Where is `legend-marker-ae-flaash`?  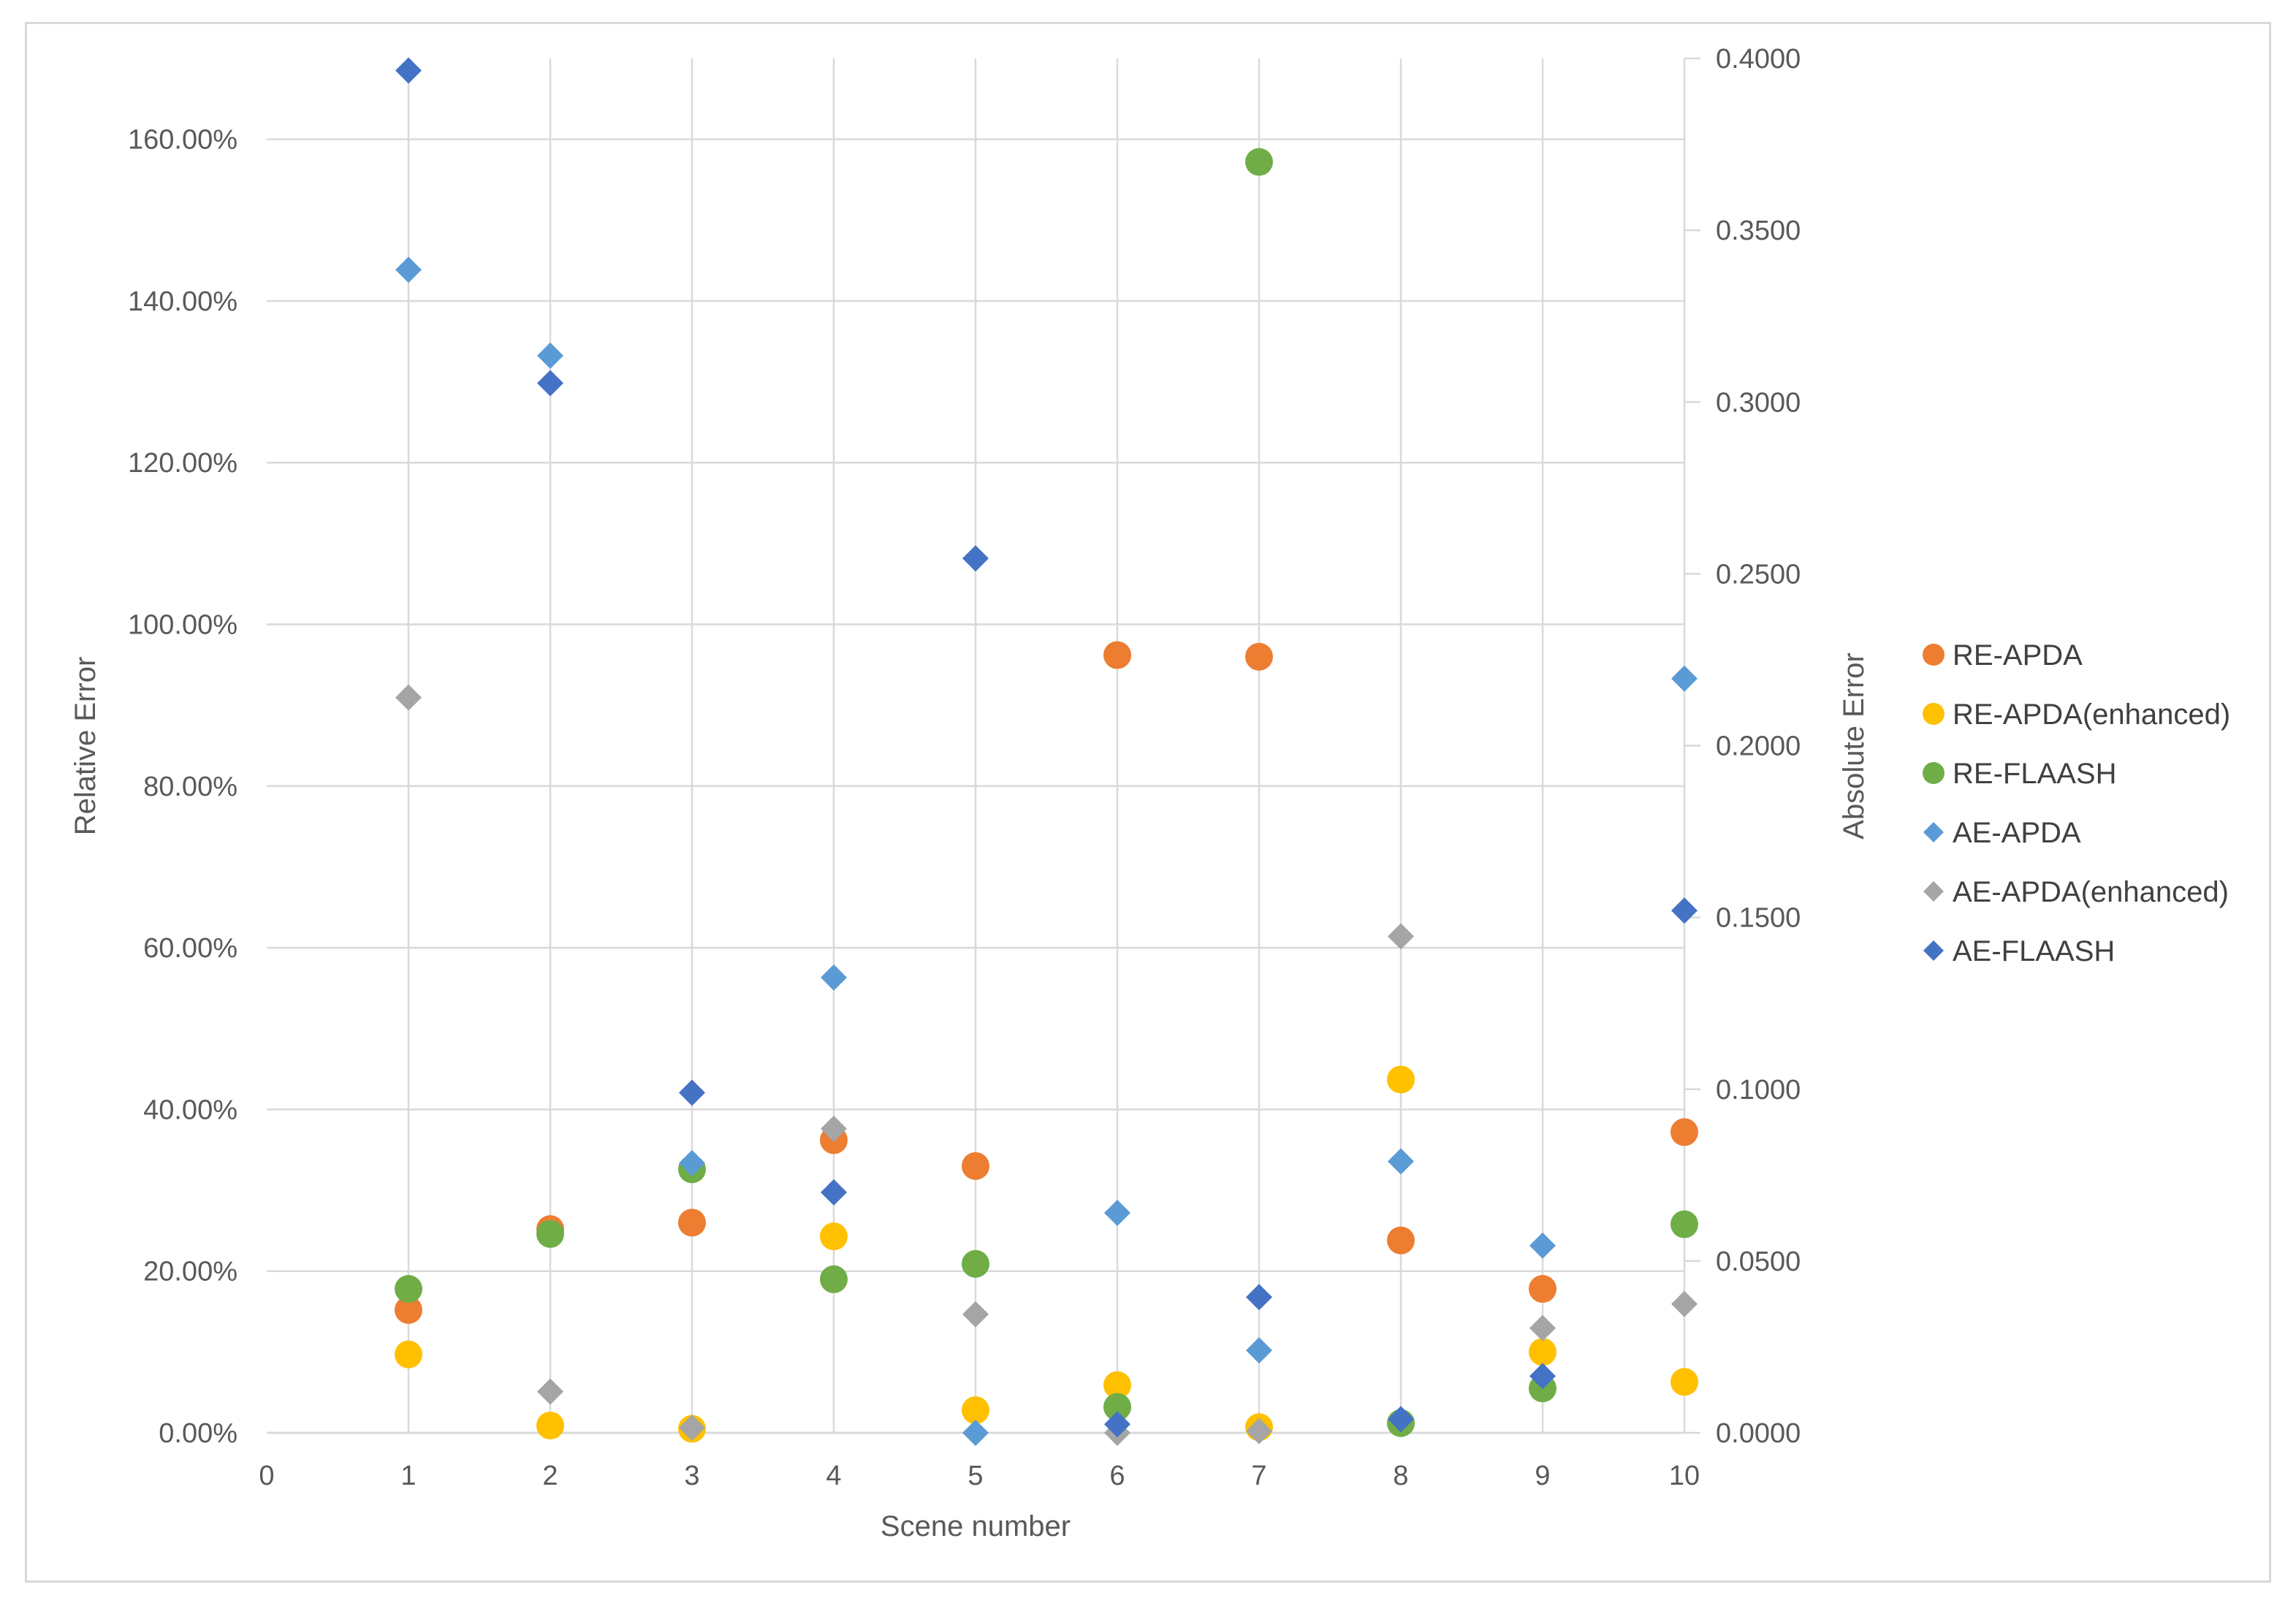 legend-marker-ae-flaash is located at coordinates (1933, 950).